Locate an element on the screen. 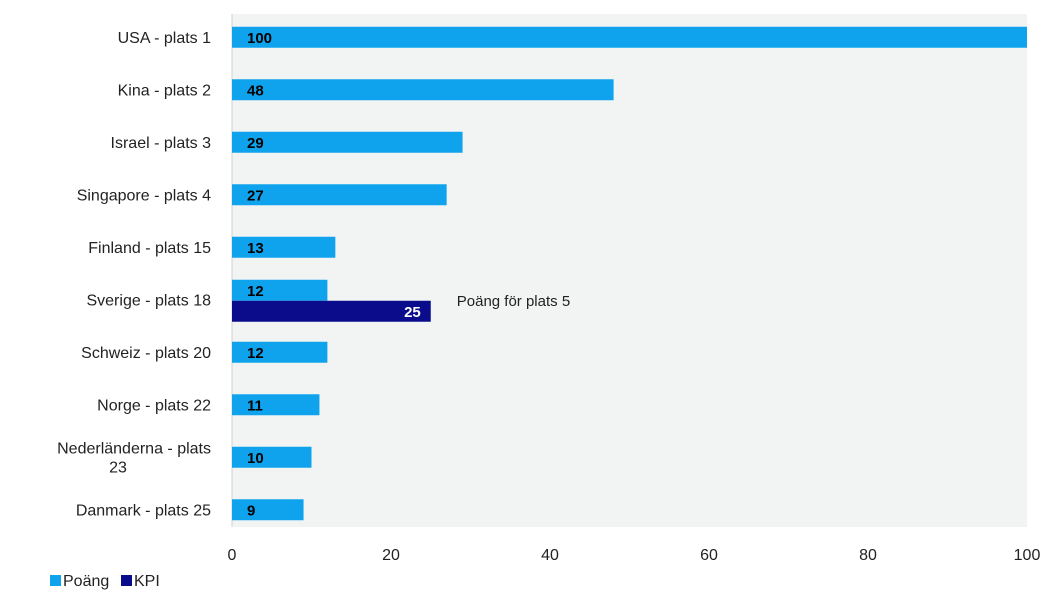  data-label-poang: 9 is located at coordinates (251, 510).